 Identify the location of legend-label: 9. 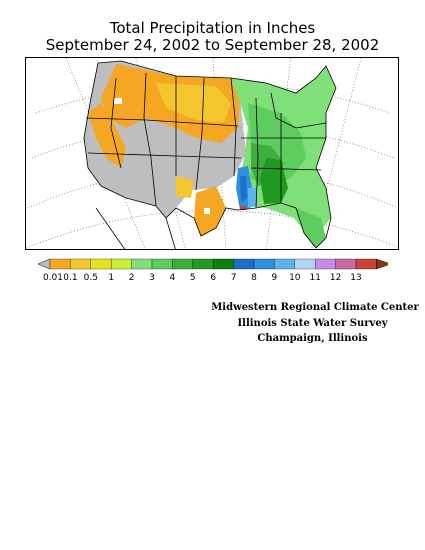
(275, 278).